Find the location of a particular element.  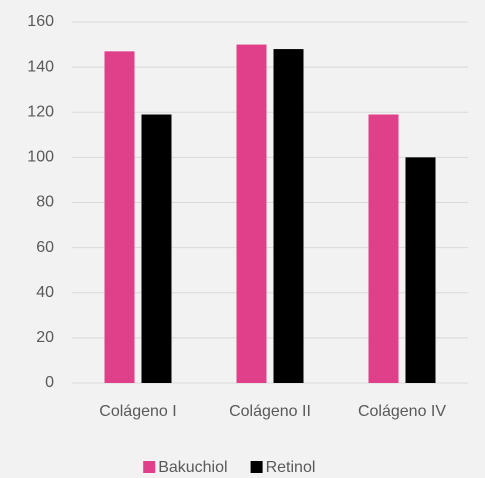

x-tick-label: Colágeno IV is located at coordinates (402, 411).